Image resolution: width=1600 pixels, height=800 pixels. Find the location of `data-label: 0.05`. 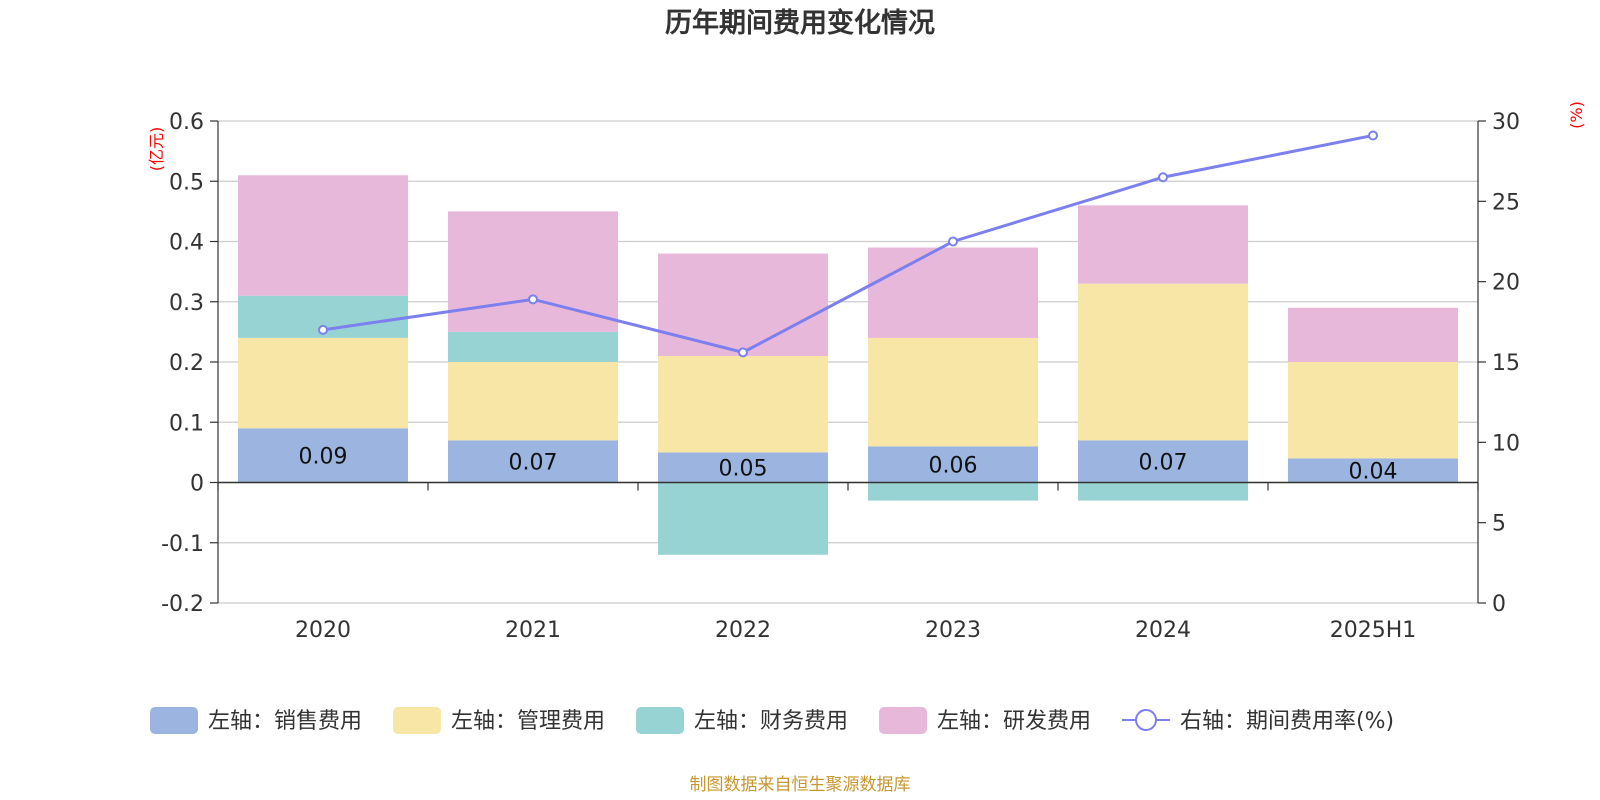

data-label: 0.05 is located at coordinates (743, 468).